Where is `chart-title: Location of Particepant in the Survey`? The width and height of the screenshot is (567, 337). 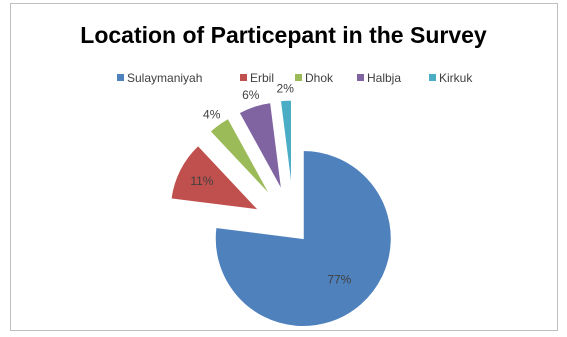 chart-title: Location of Particepant in the Survey is located at coordinates (283, 35).